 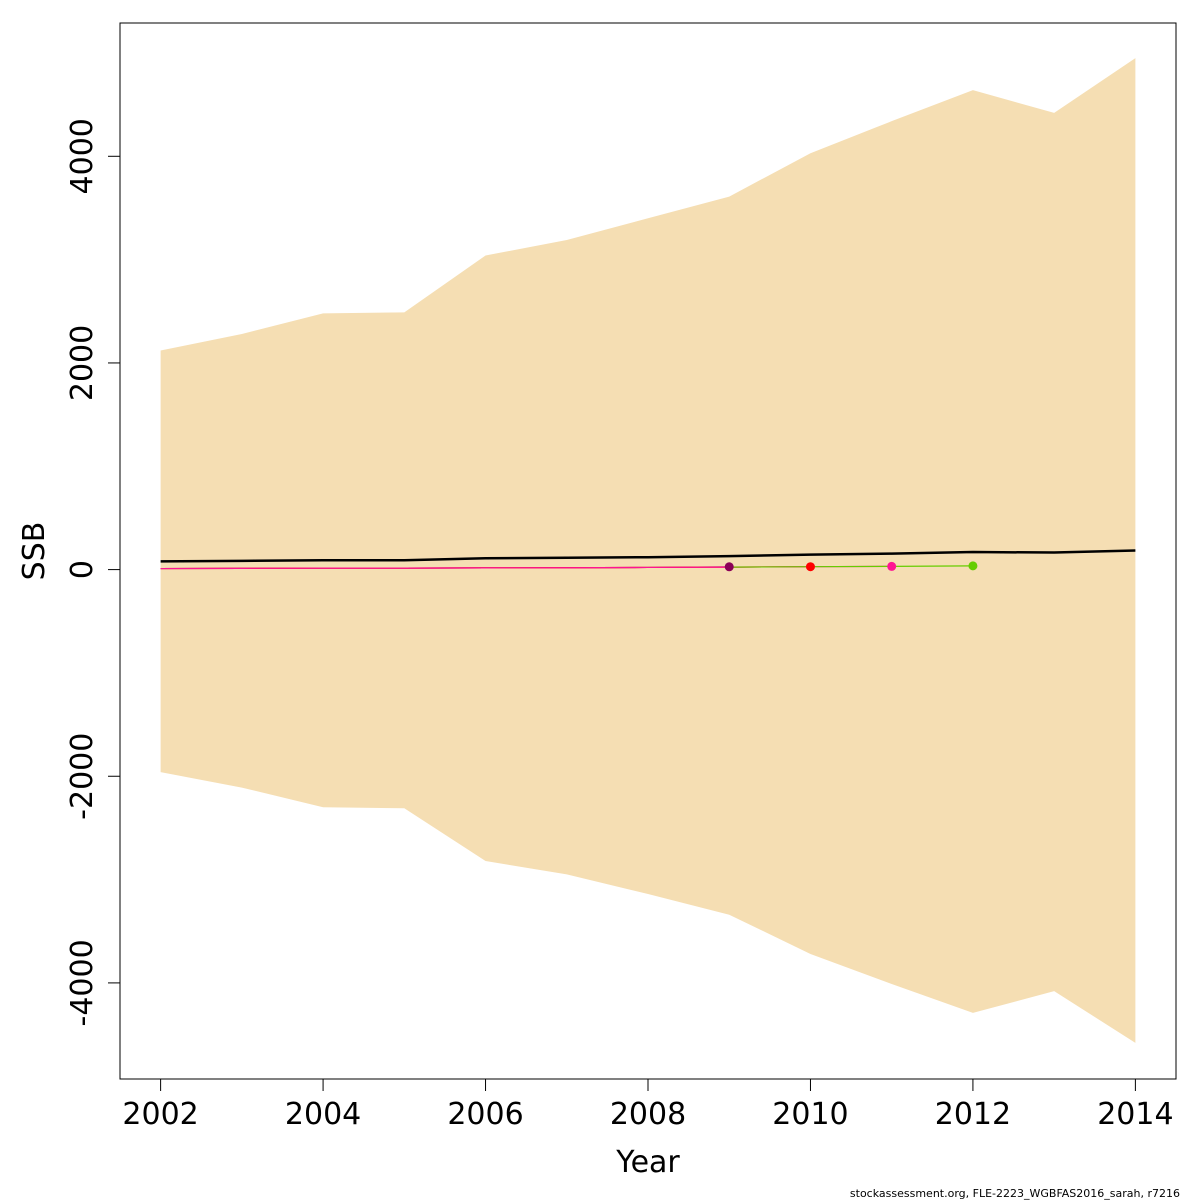 I want to click on y-tick-label: -4000, so click(x=82, y=982).